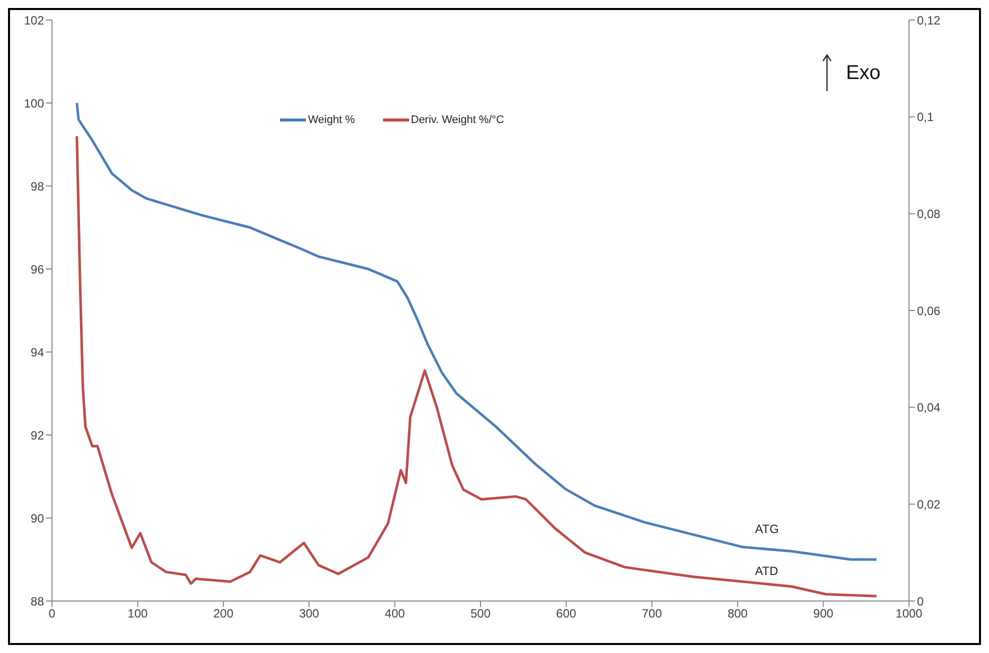  I want to click on x-tick-label: 900, so click(823, 613).